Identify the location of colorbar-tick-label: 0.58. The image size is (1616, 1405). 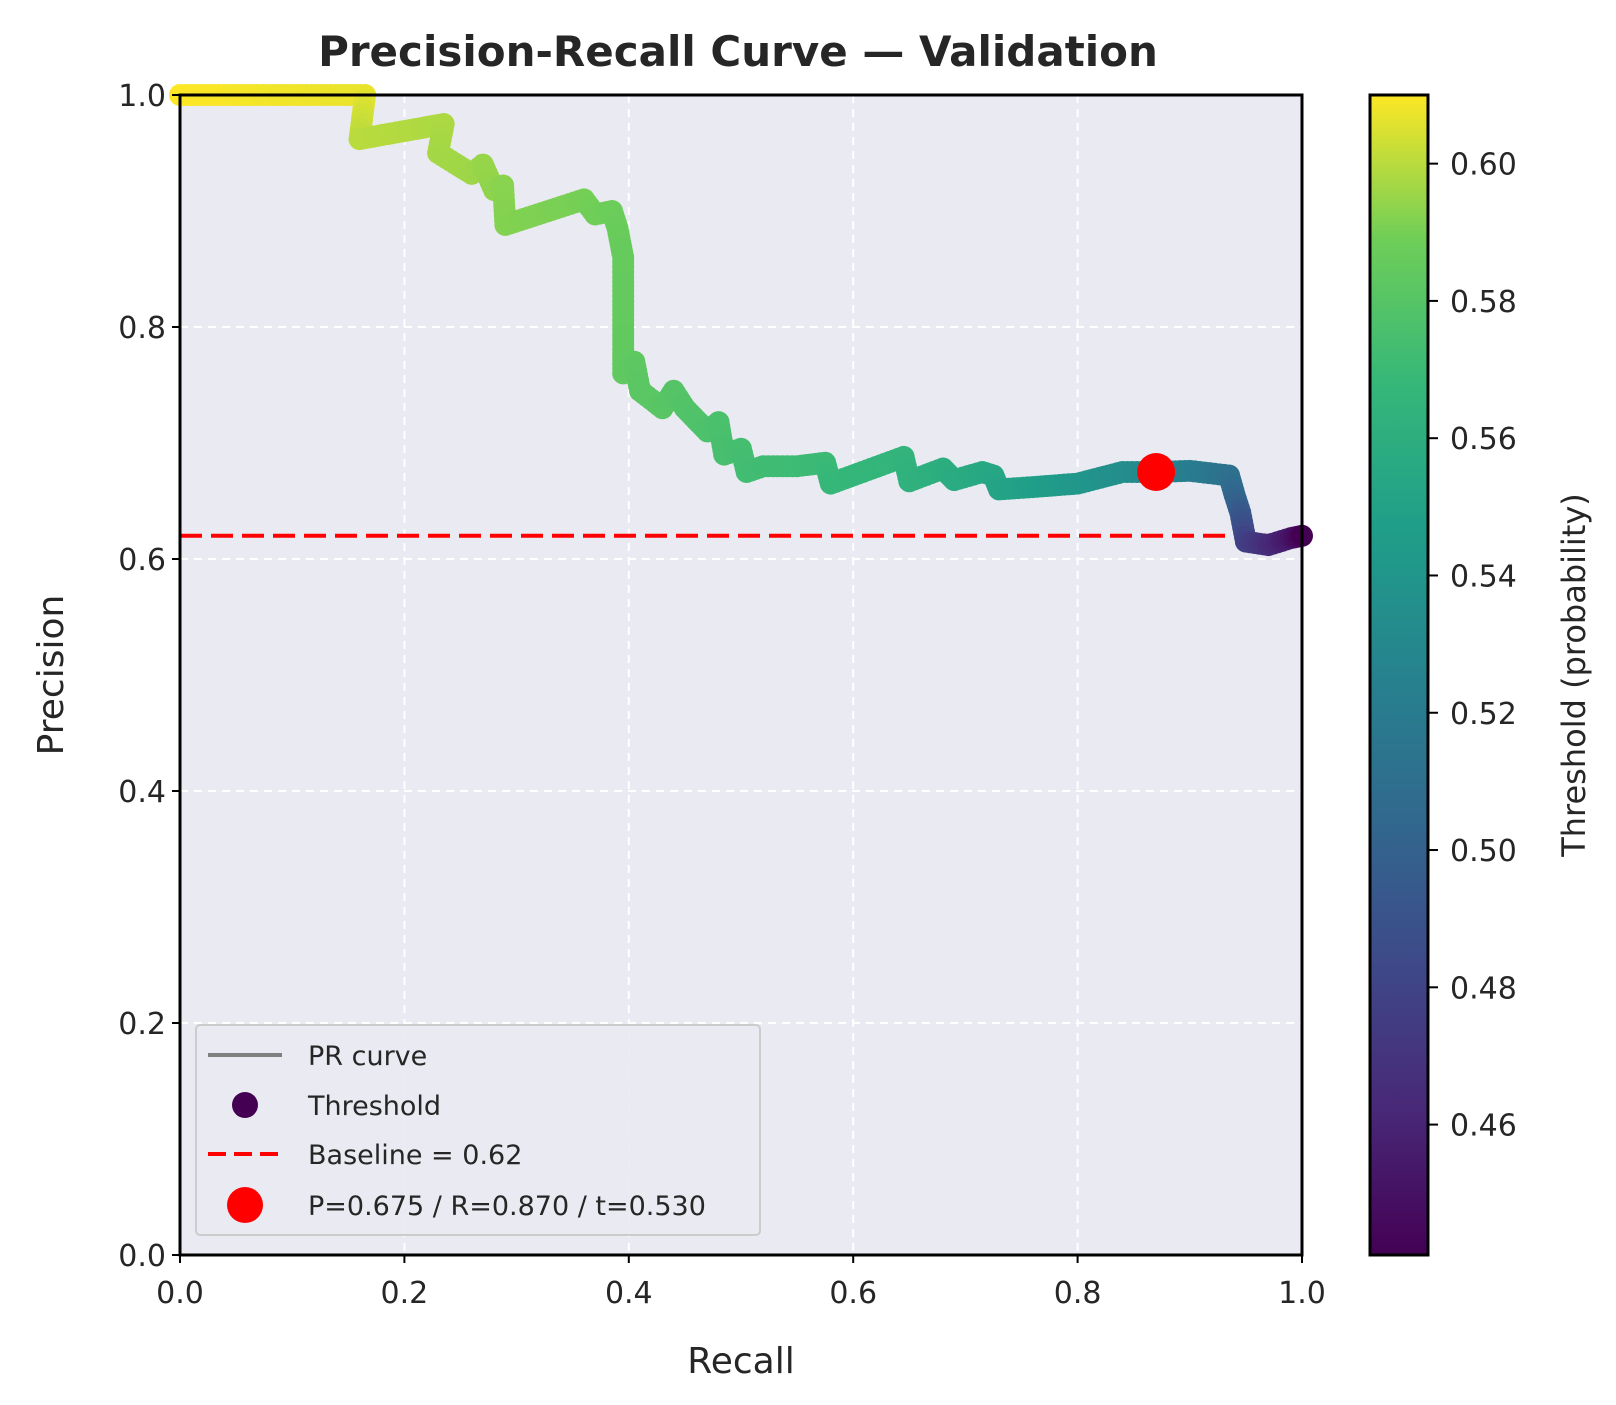
(1483, 302).